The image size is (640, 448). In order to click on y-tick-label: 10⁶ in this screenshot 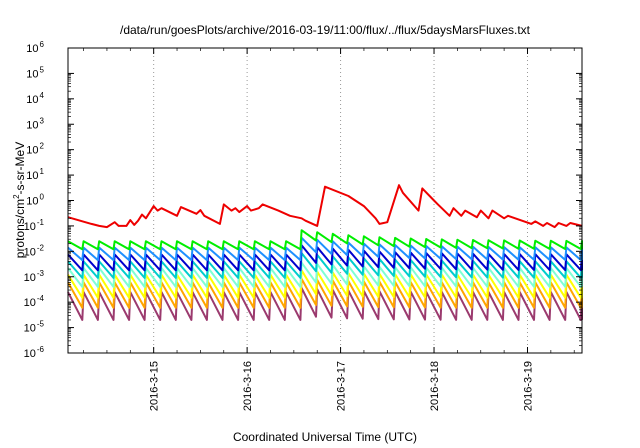, I will do `click(35, 47)`.